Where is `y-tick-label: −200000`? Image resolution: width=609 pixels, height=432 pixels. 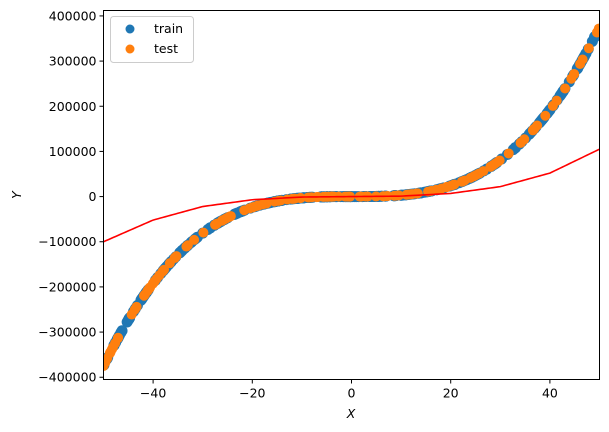
y-tick-label: −200000 is located at coordinates (67, 286).